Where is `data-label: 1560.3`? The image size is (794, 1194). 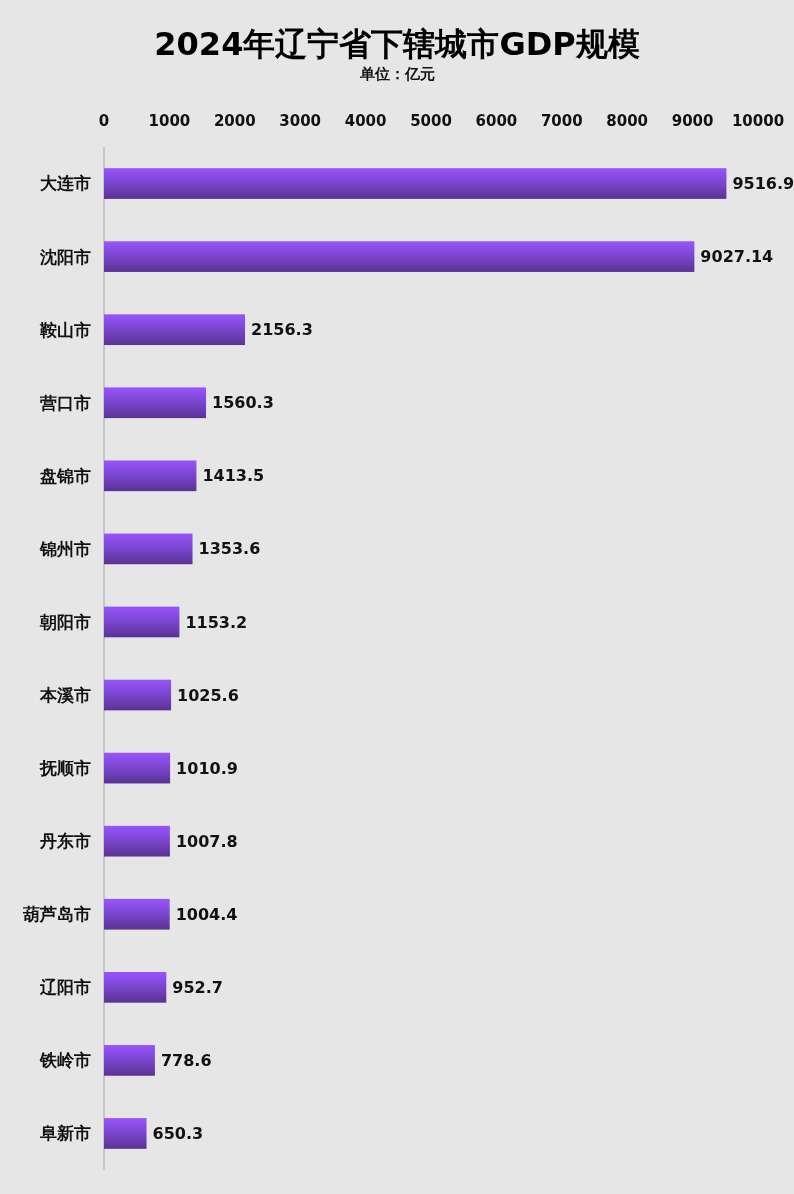 data-label: 1560.3 is located at coordinates (243, 403).